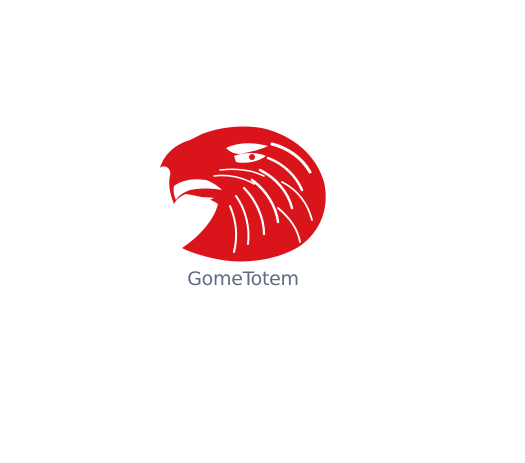 Image resolution: width=525 pixels, height=463 pixels. What do you see at coordinates (243, 194) in the screenshot?
I see `eagle-head-icon` at bounding box center [243, 194].